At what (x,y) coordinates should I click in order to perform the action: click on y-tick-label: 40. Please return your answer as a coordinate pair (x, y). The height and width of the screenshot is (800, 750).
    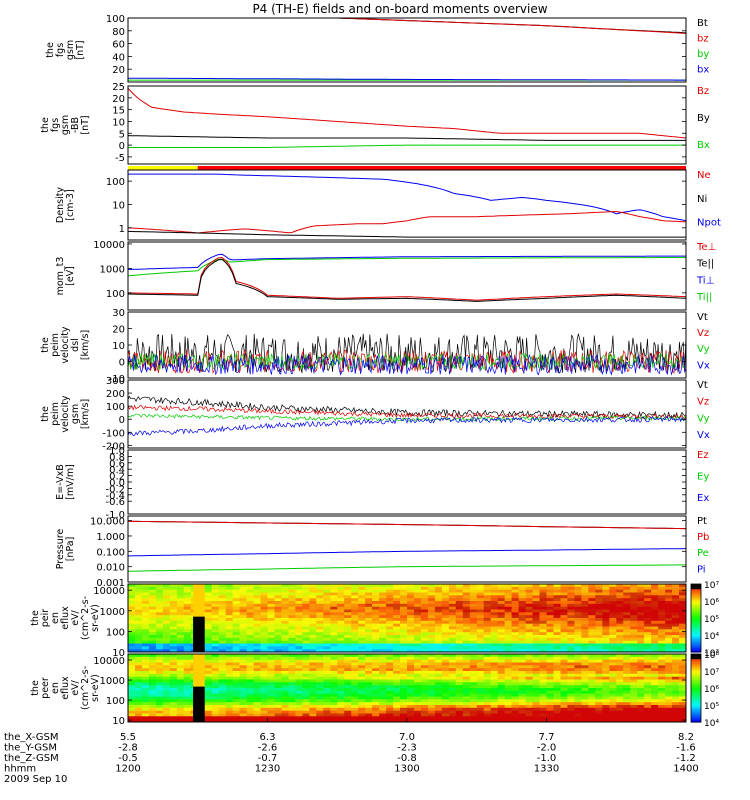
    Looking at the image, I should click on (118, 57).